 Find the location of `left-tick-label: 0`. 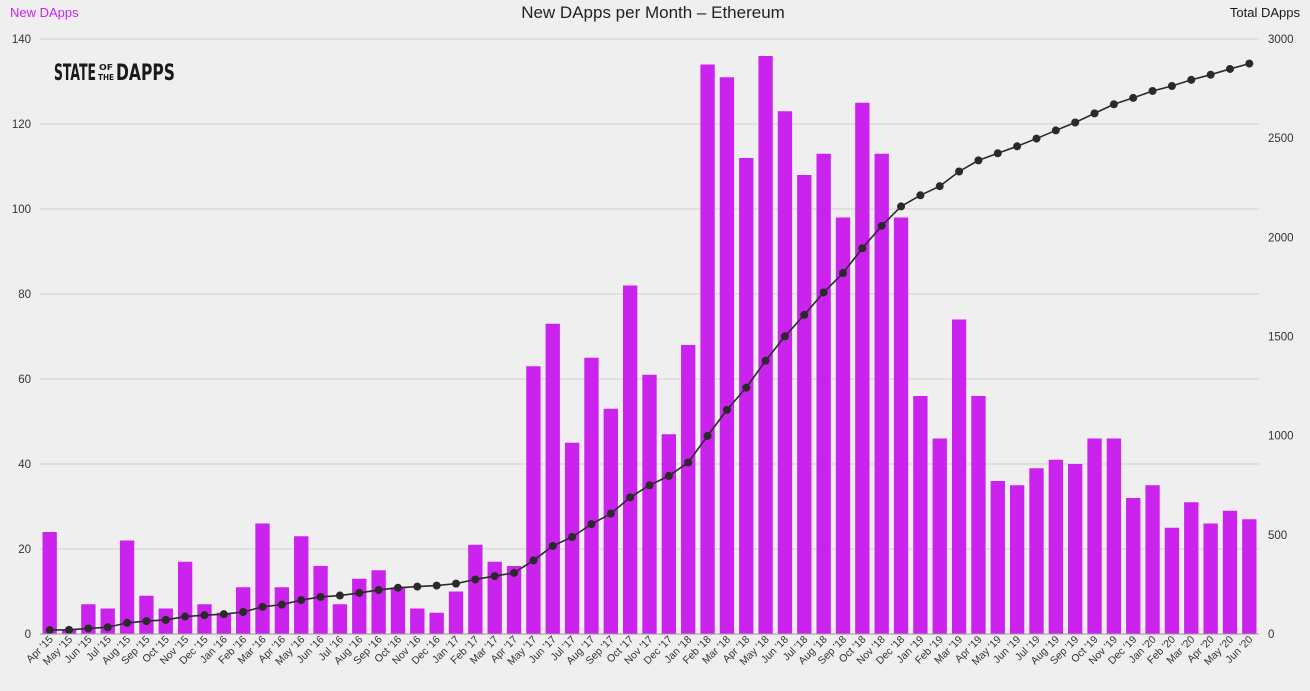

left-tick-label: 0 is located at coordinates (28, 635).